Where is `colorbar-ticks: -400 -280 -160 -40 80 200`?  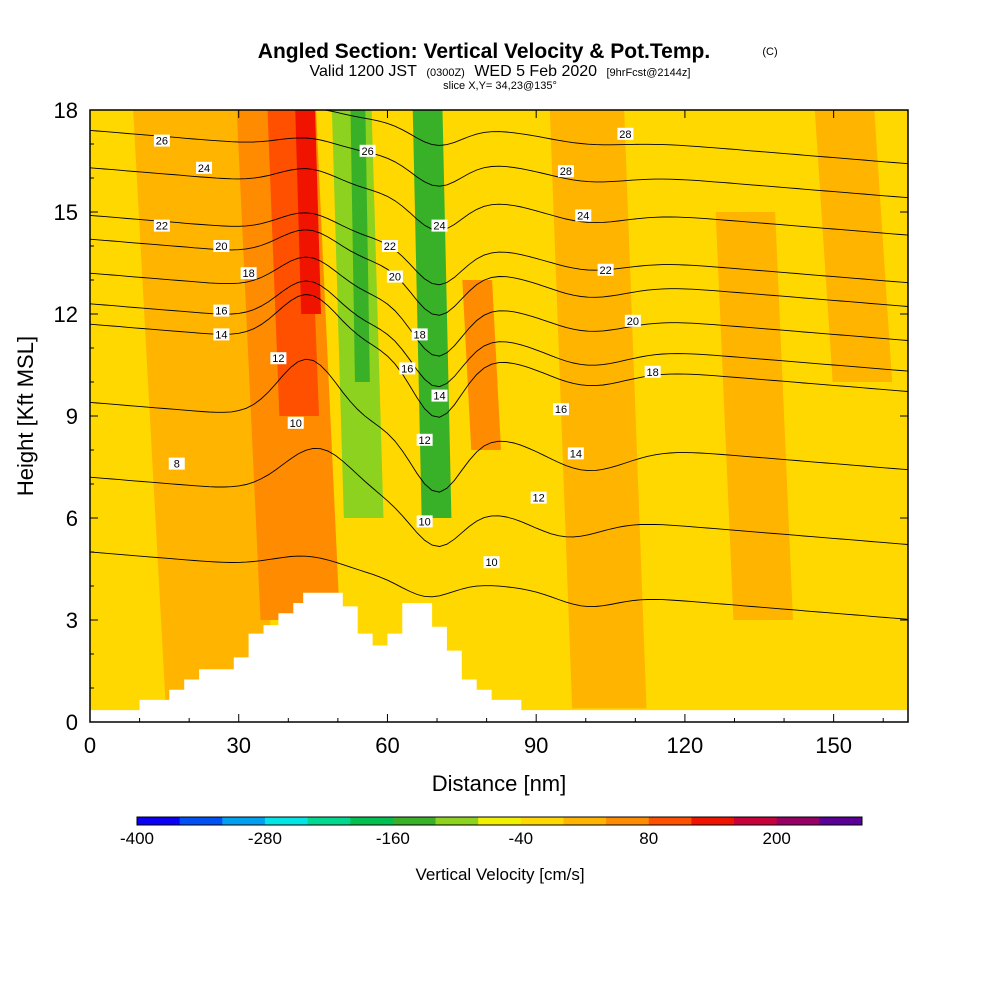 colorbar-ticks: -400 -280 -160 -40 80 200 is located at coordinates (455, 838).